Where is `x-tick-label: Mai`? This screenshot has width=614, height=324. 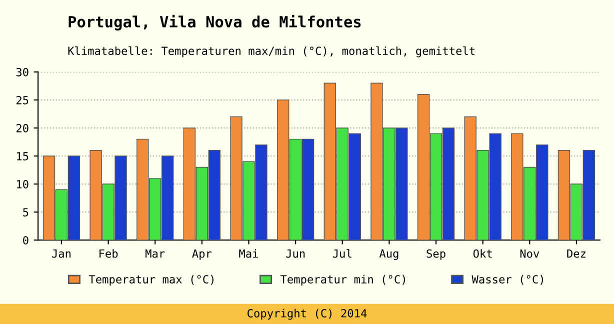 x-tick-label: Mai is located at coordinates (248, 253).